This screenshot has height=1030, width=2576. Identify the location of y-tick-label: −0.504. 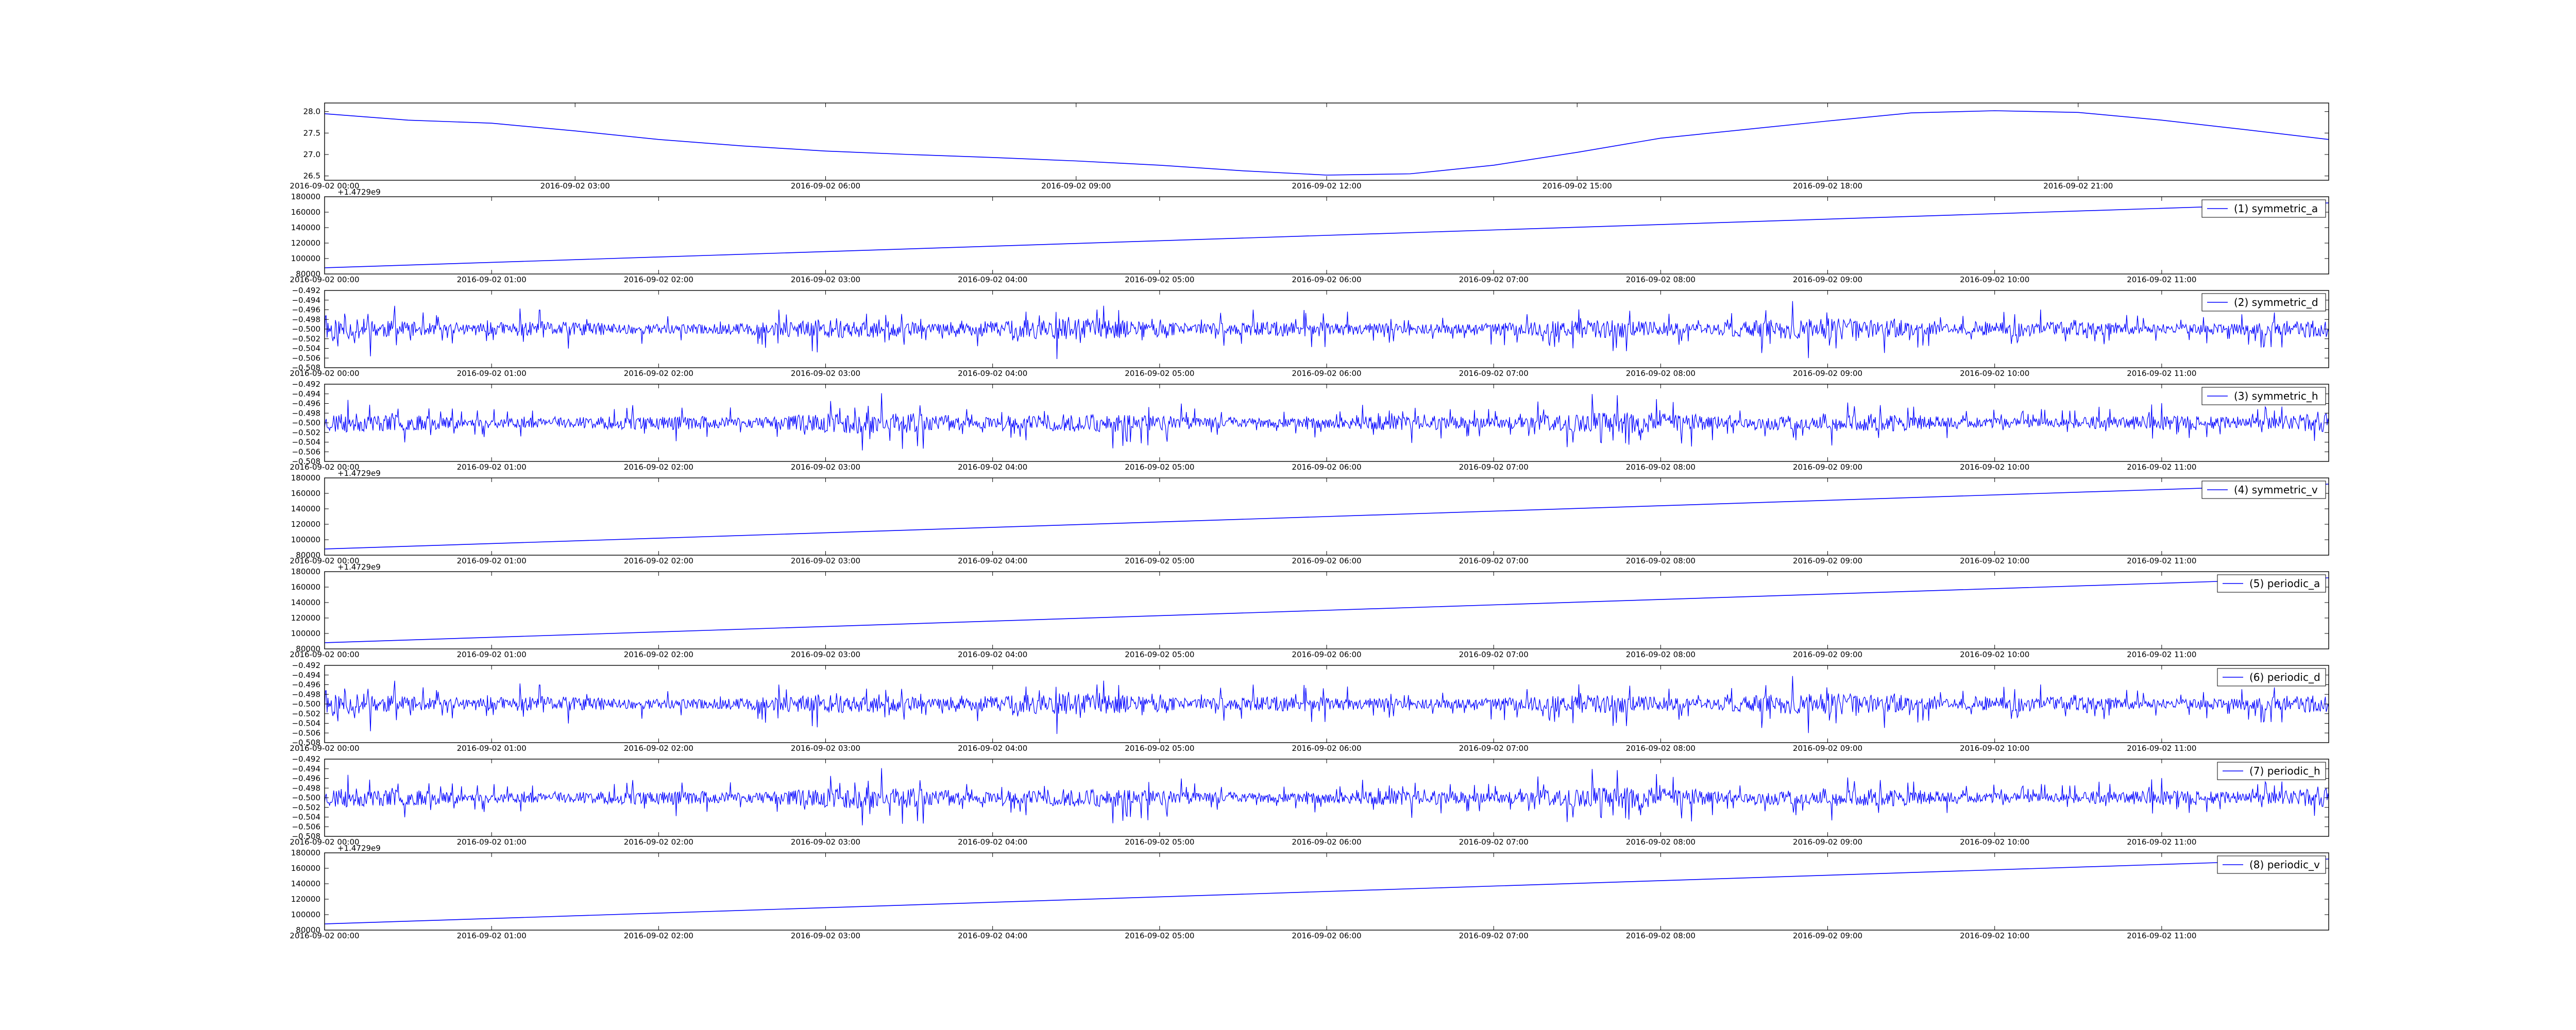
(306, 817).